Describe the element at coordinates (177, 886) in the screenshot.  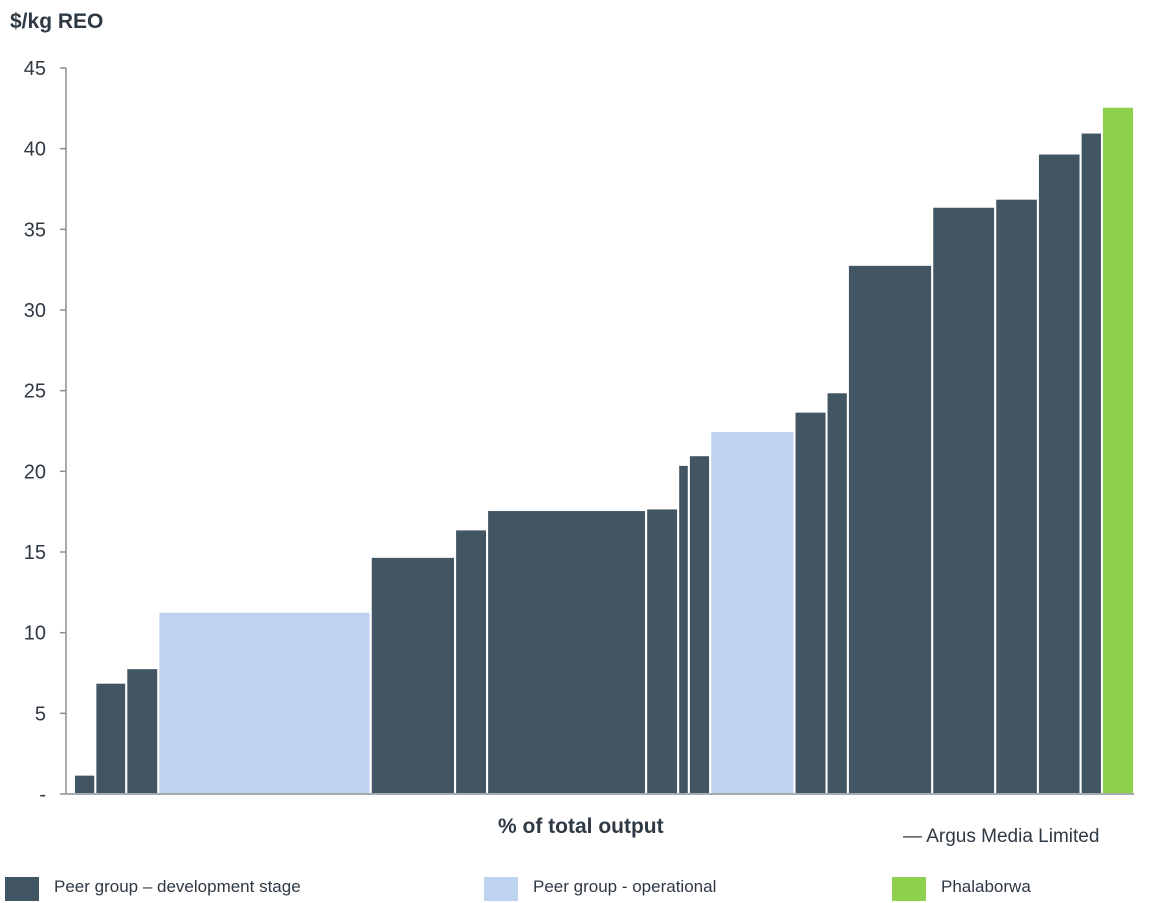
I see `legend-label-development: Peer group – development stage` at that location.